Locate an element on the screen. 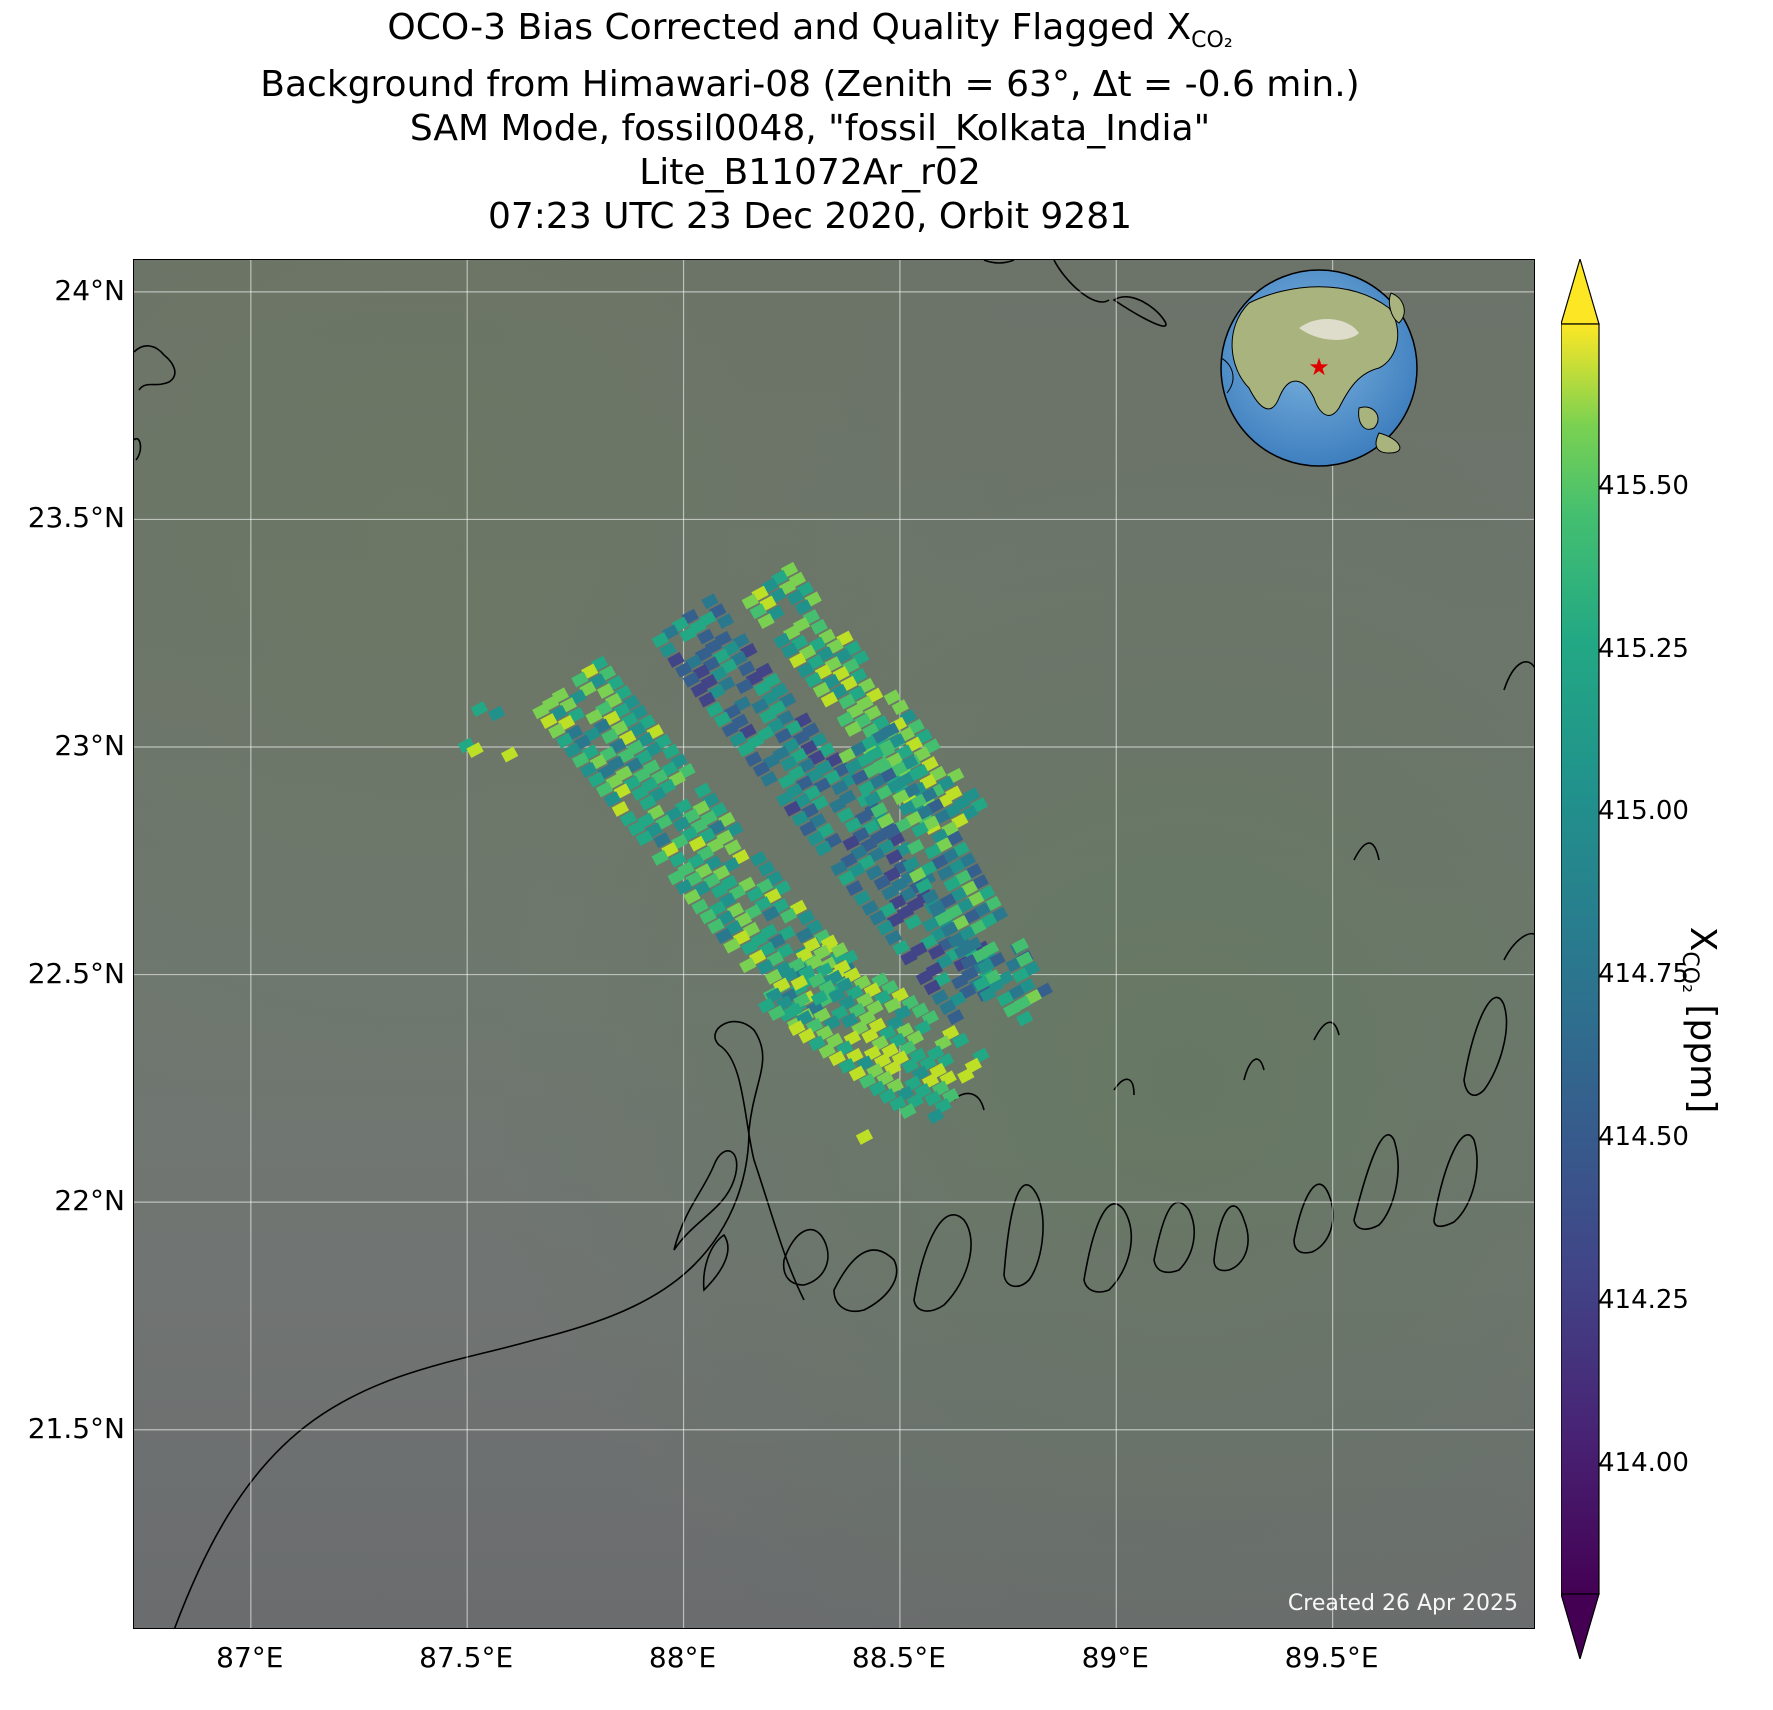 The height and width of the screenshot is (1710, 1773). colorbar-tick-label: 414.75 is located at coordinates (1643, 974).